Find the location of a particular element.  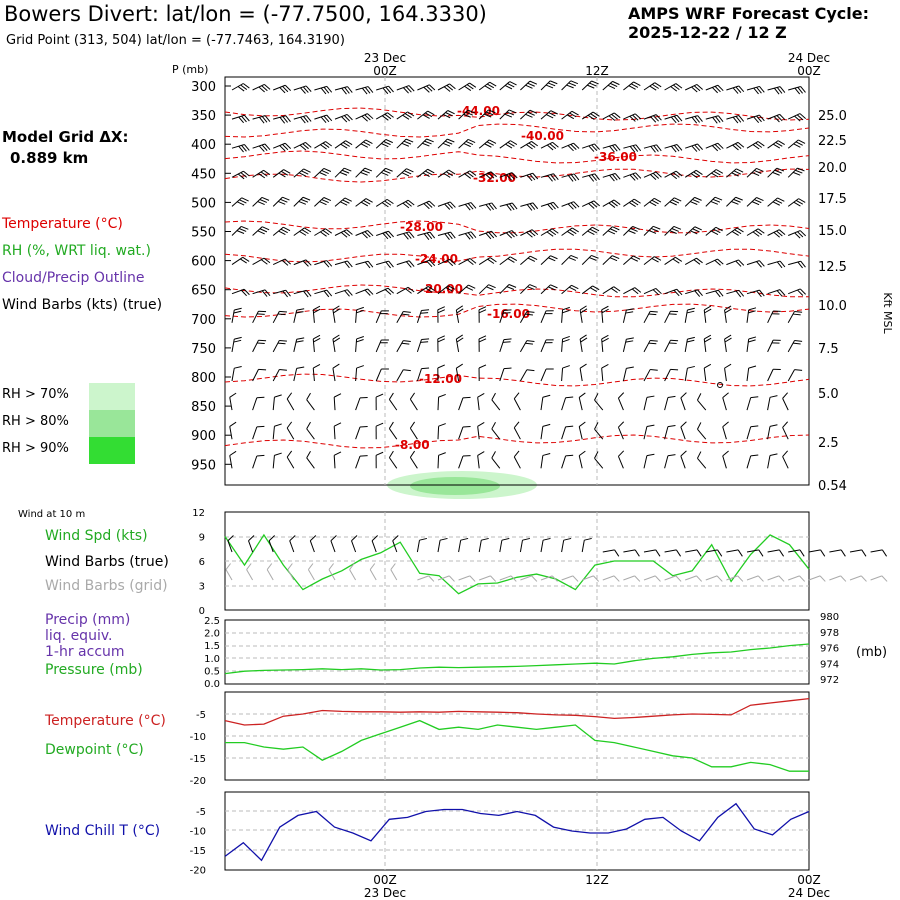

pressure-tick-label: 450 is located at coordinates (203, 174).